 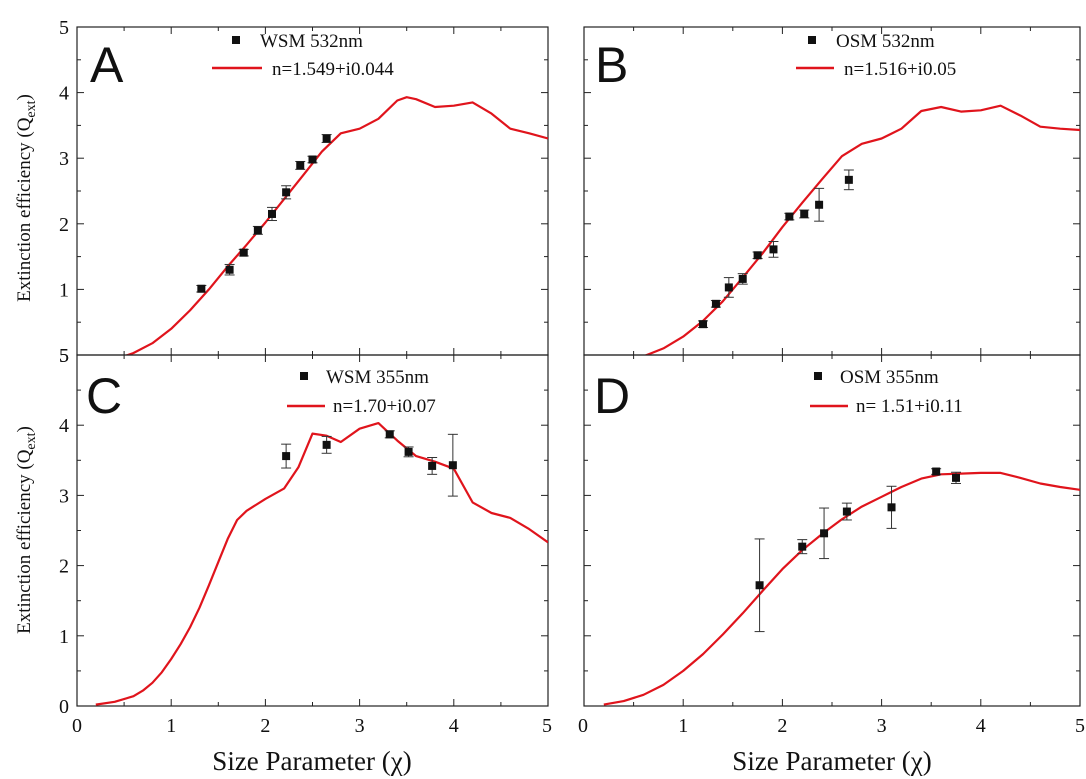 I want to click on panel-d-letter: D, so click(x=612, y=396).